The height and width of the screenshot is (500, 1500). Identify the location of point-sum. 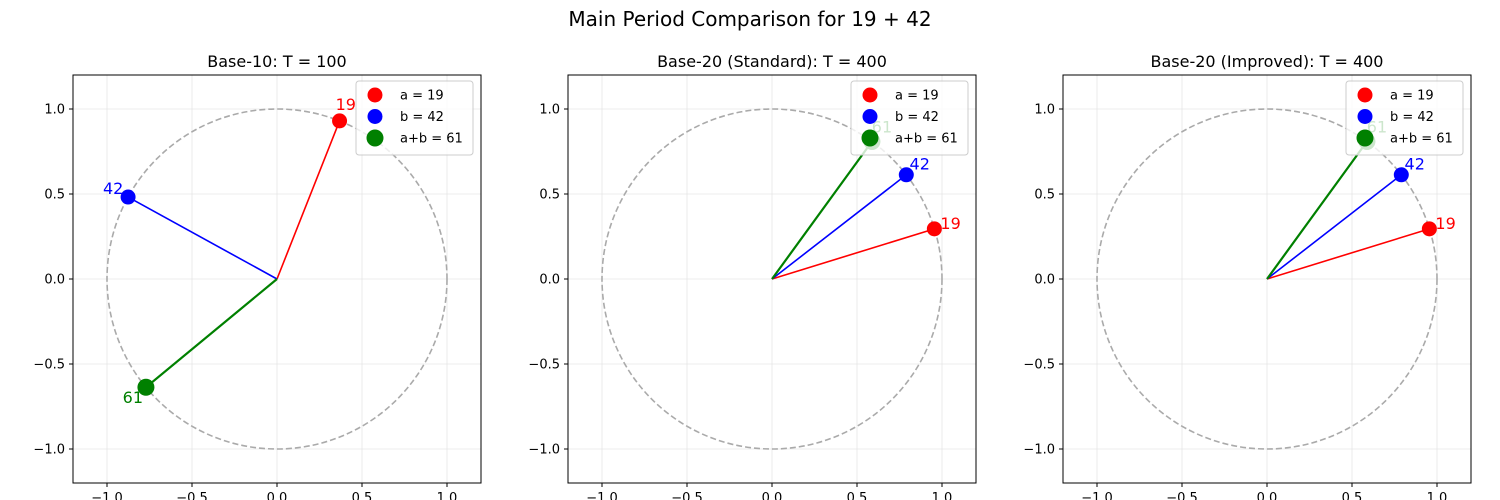
(146, 387).